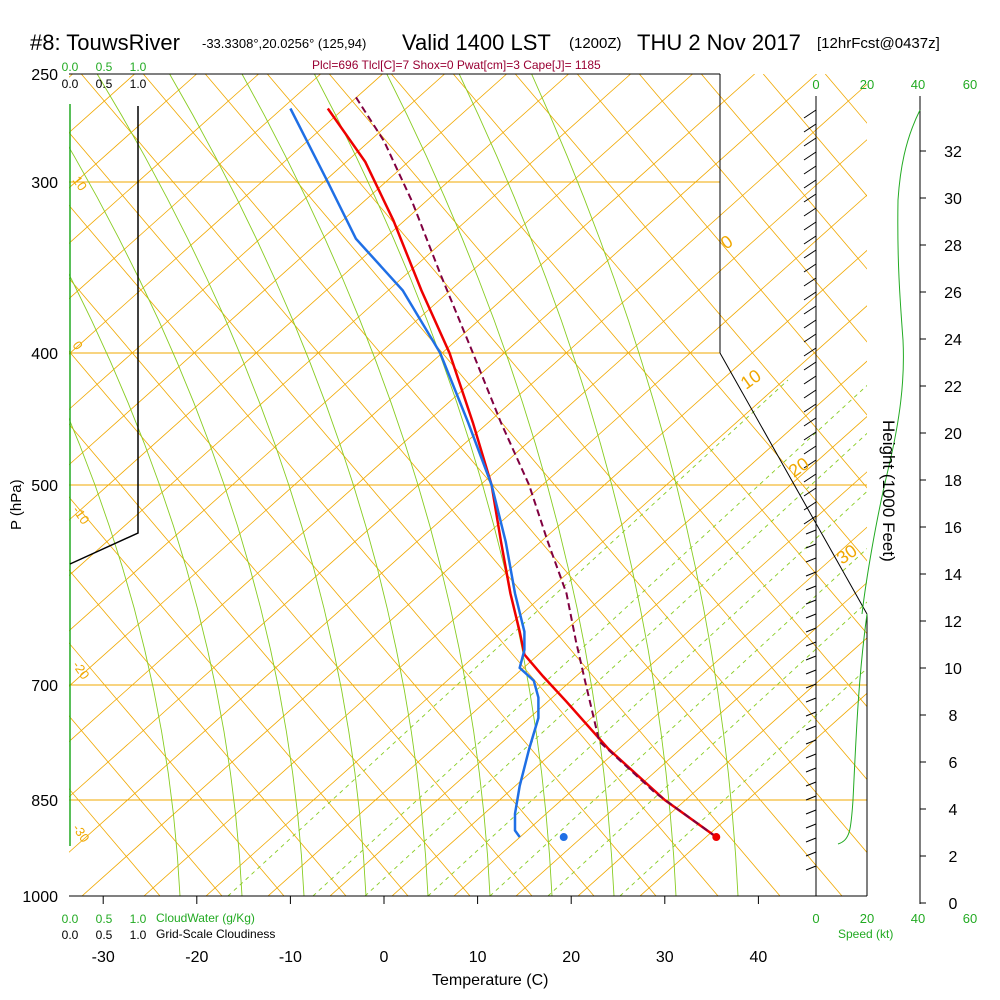 This screenshot has height=1000, width=1000. Describe the element at coordinates (867, 84) in the screenshot. I see `wind-speed-top-tick: 20` at that location.